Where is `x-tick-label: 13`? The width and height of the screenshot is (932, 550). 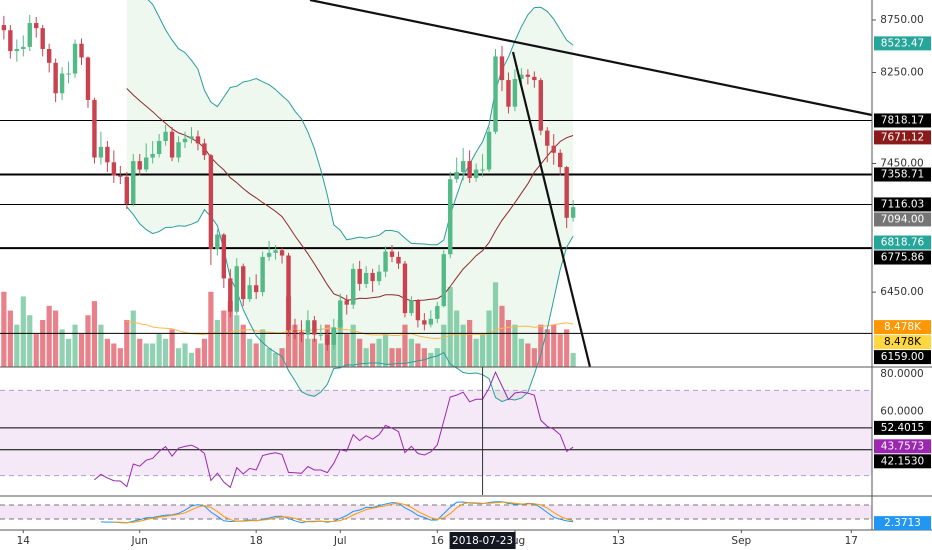
x-tick-label: 13 is located at coordinates (618, 541).